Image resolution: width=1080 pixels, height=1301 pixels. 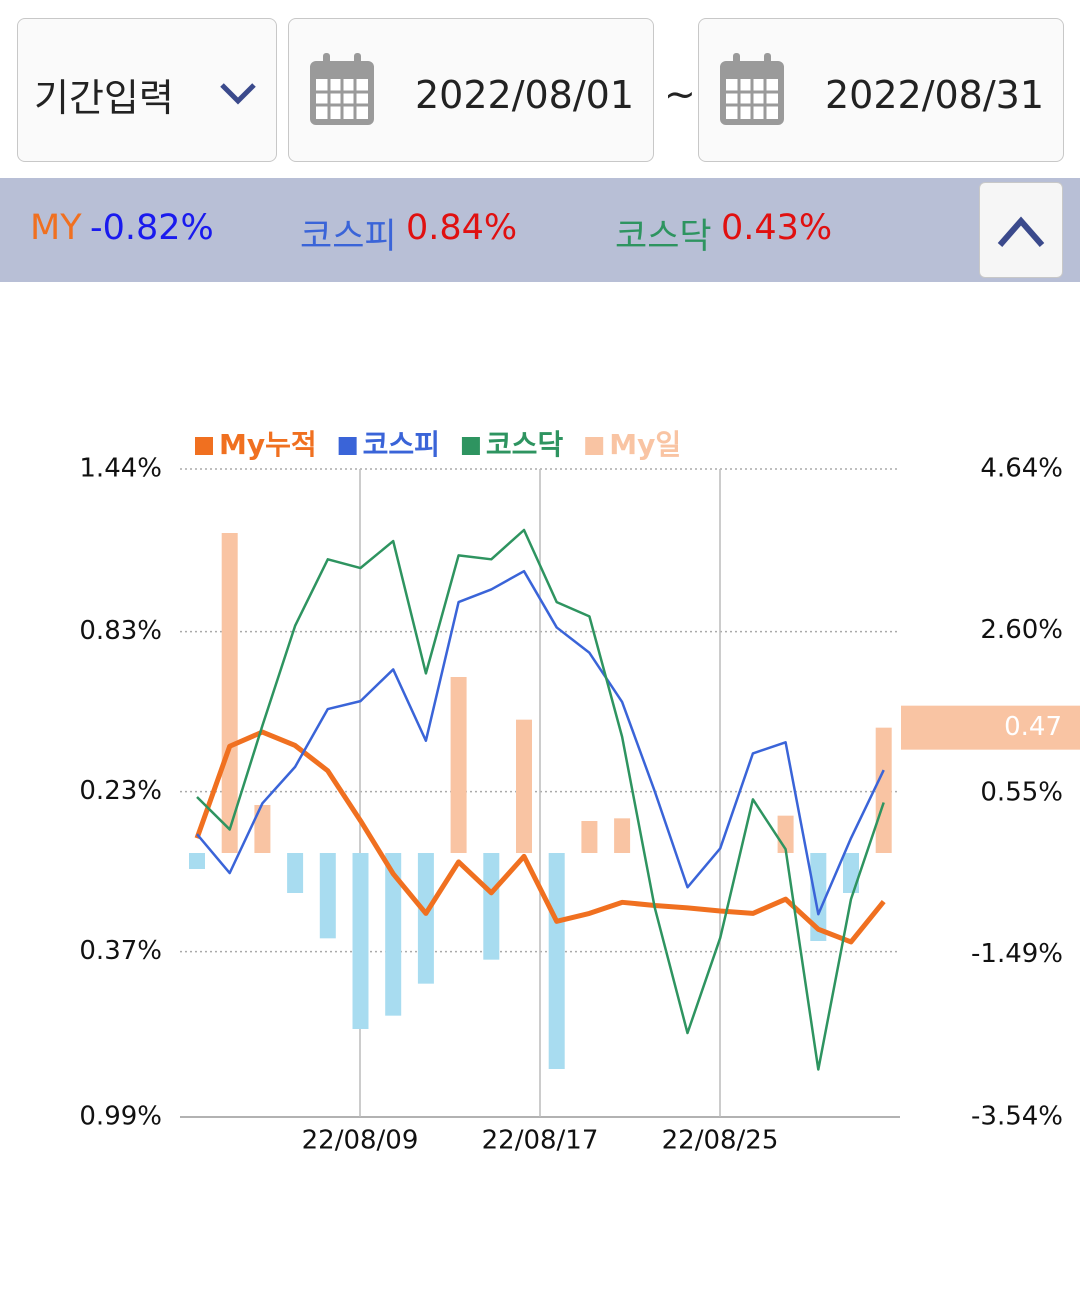 I want to click on legend-label: My누적, so click(x=268, y=444).